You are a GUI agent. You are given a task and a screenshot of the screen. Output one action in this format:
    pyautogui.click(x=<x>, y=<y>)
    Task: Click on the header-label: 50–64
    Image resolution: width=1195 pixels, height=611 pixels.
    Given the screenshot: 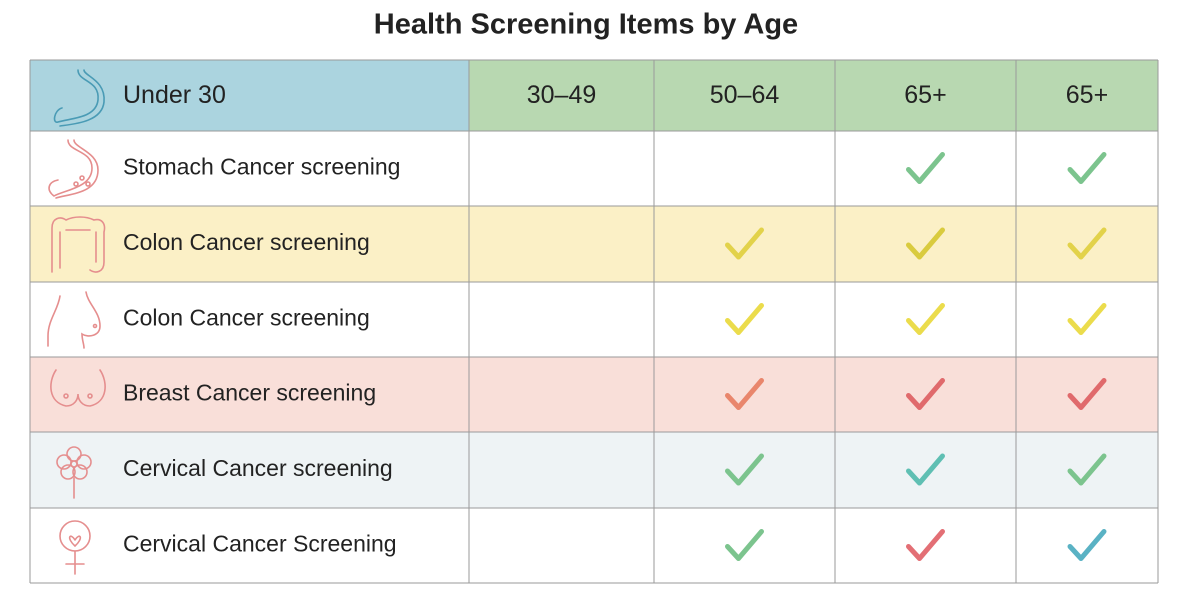 What is the action you would take?
    pyautogui.click(x=745, y=95)
    